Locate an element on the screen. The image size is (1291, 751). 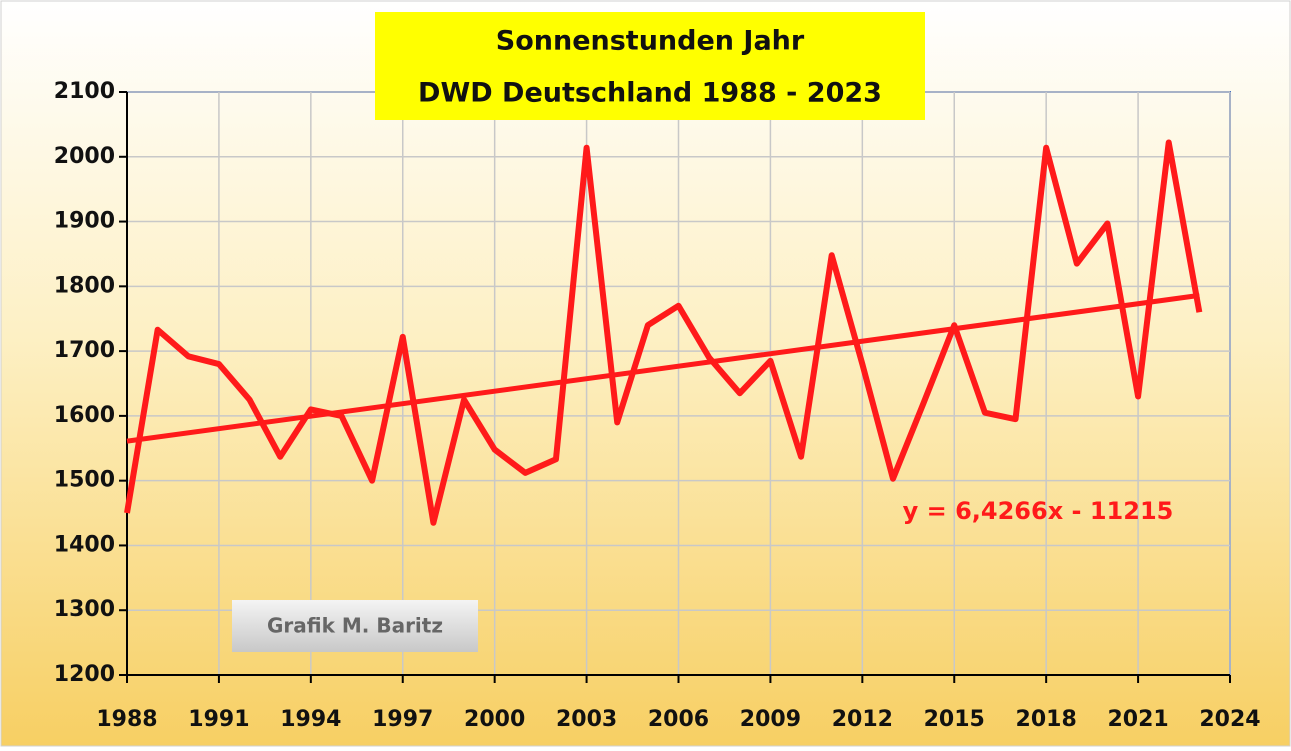
x-tick-label: 1994 is located at coordinates (310, 719).